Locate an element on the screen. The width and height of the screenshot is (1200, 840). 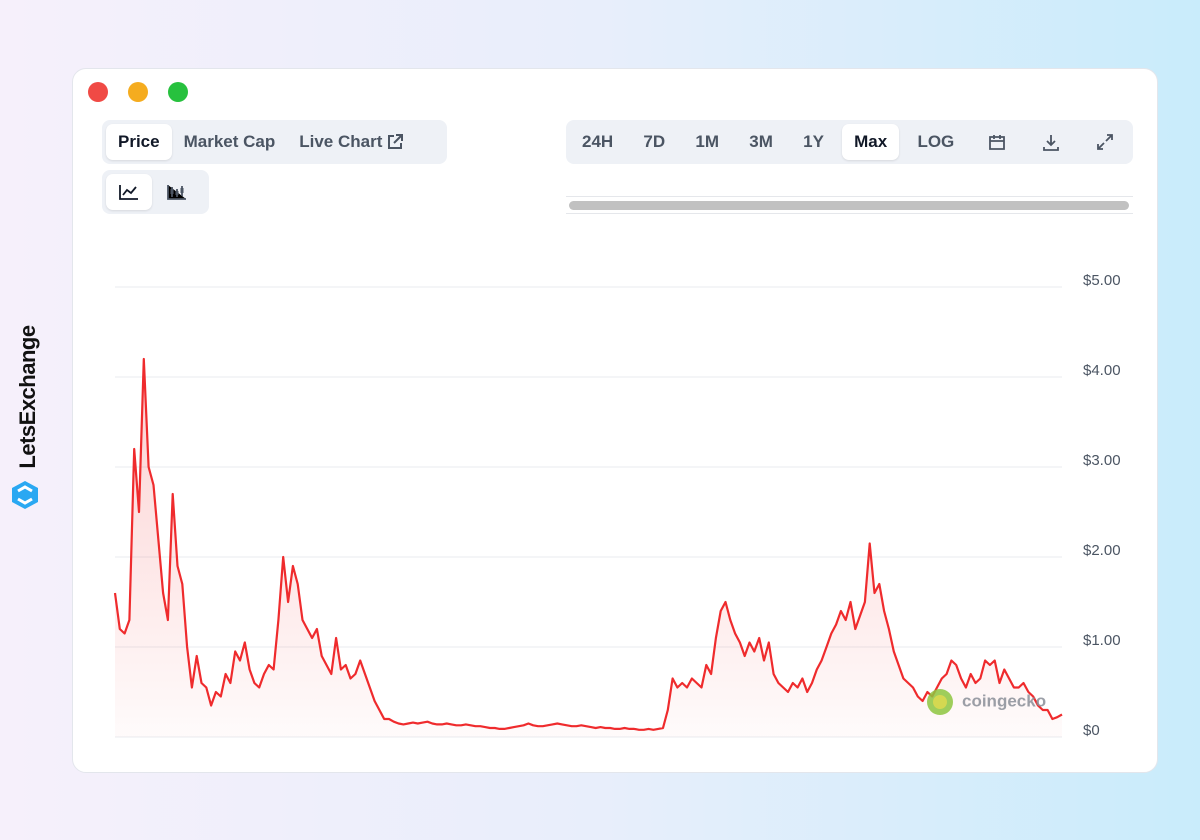
chart-type-group is located at coordinates (155, 192).